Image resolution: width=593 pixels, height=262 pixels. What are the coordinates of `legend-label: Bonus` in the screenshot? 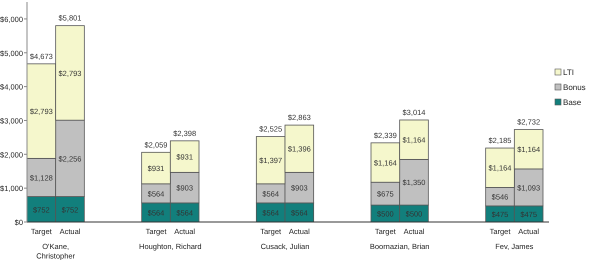 It's located at (574, 87).